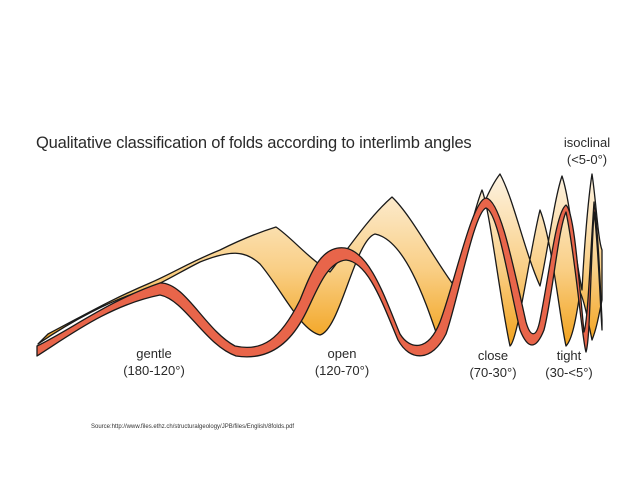 The width and height of the screenshot is (638, 478). What do you see at coordinates (342, 353) in the screenshot?
I see `open-name: open` at bounding box center [342, 353].